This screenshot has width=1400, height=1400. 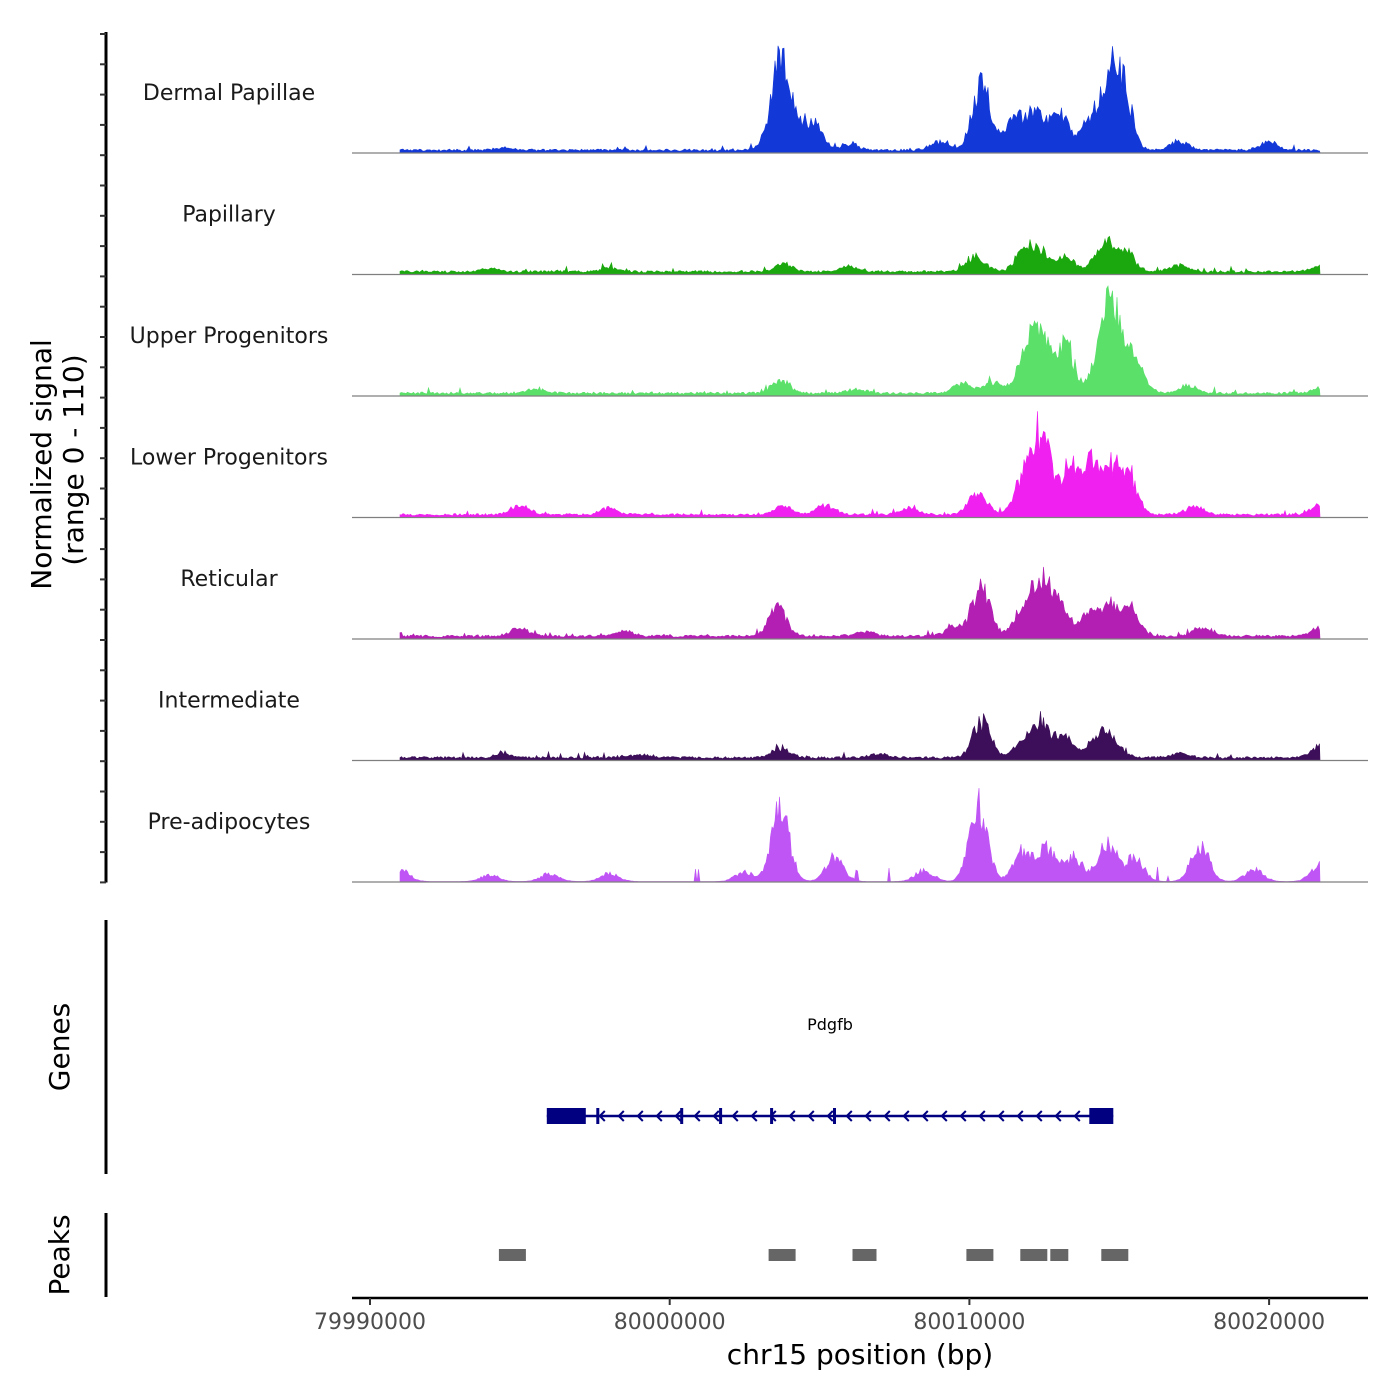 What do you see at coordinates (670, 1322) in the screenshot?
I see `x-tick-label: 80000000` at bounding box center [670, 1322].